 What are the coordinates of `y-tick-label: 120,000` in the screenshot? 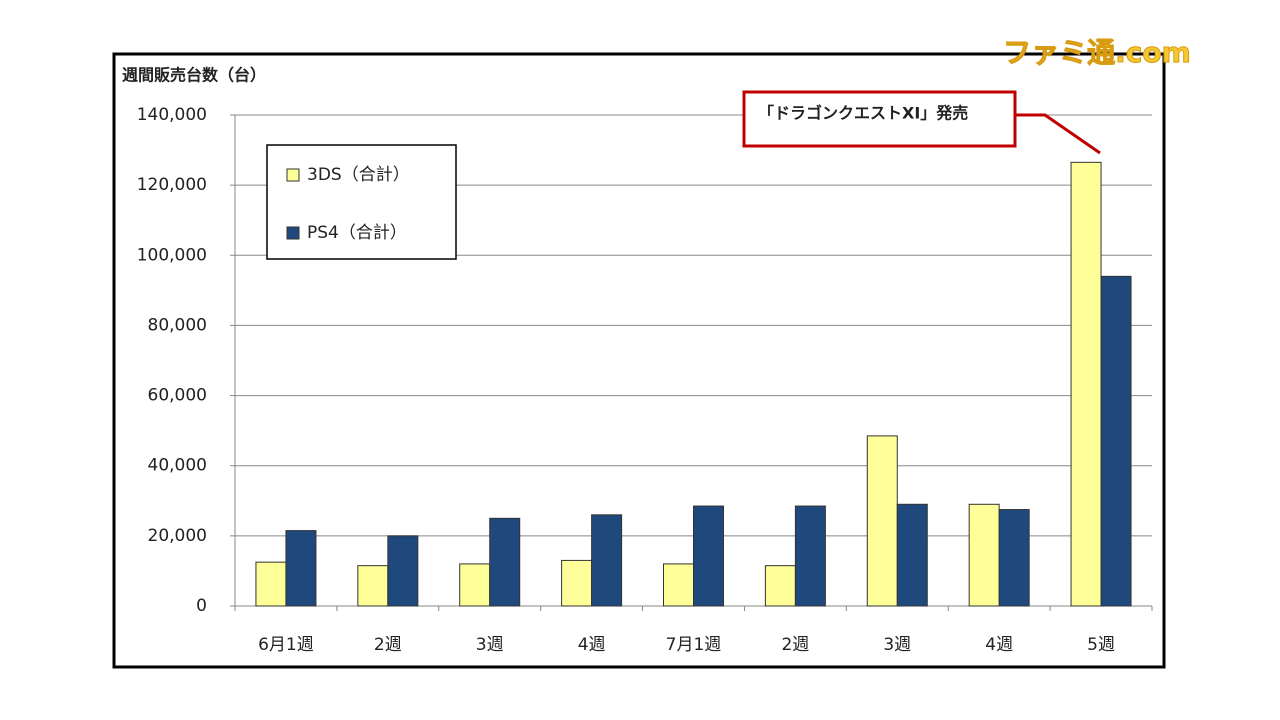 It's located at (172, 185).